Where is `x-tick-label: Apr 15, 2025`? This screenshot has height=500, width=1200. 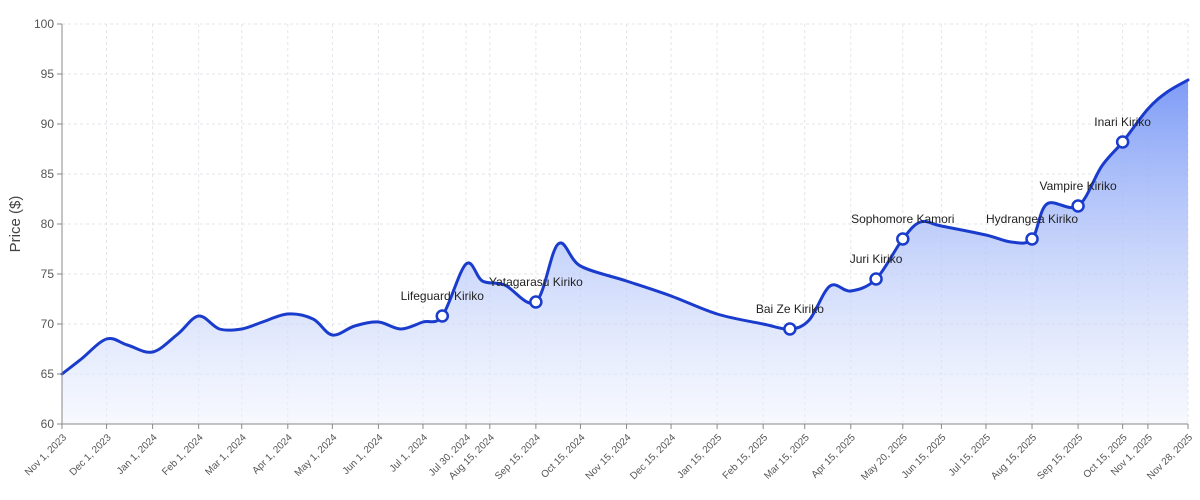
x-tick-label: Apr 15, 2025 is located at coordinates (834, 456).